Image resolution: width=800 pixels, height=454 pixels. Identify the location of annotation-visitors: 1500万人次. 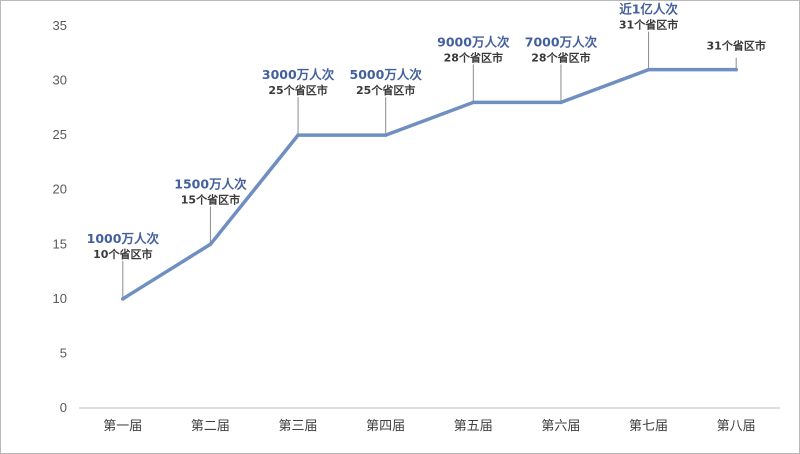
(210, 183).